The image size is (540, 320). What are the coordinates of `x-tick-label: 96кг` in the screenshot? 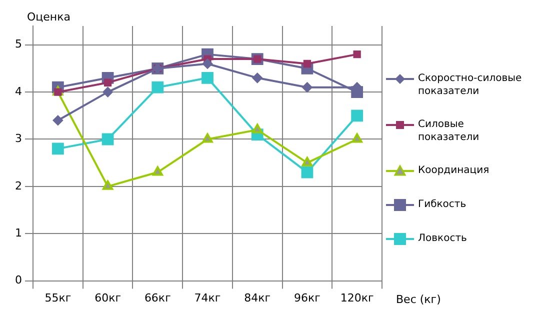 It's located at (307, 297).